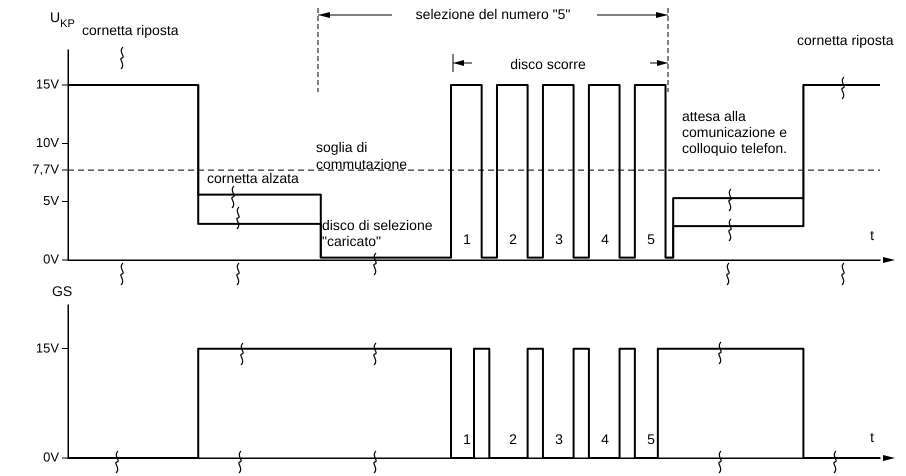  What do you see at coordinates (493, 14) in the screenshot?
I see `text: selezione del numero "5"` at bounding box center [493, 14].